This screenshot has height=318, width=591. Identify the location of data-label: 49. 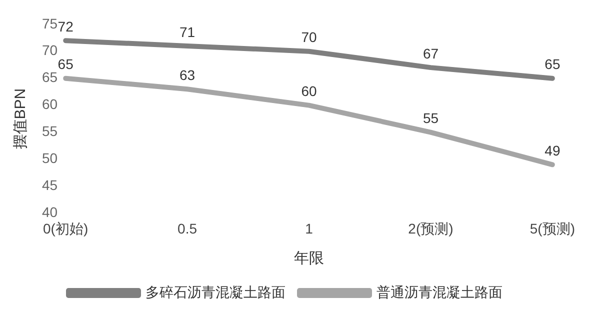
(552, 150).